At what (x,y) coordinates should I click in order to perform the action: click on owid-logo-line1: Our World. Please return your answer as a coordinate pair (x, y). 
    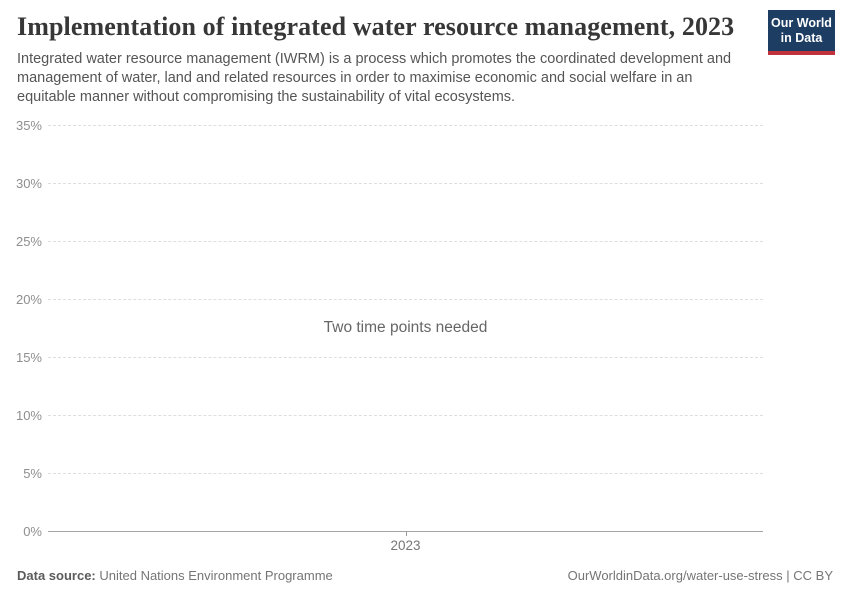
    Looking at the image, I should click on (801, 23).